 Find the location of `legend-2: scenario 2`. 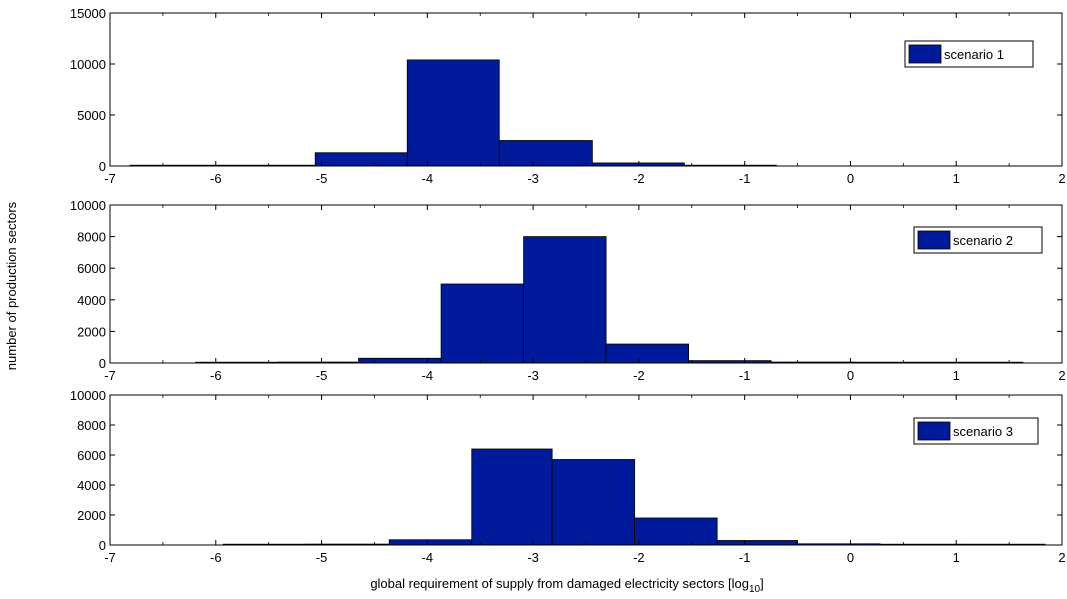

legend-2: scenario 2 is located at coordinates (978, 240).